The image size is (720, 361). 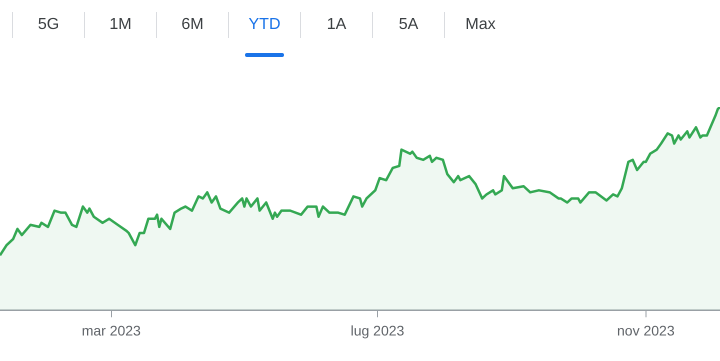 What do you see at coordinates (49, 25) in the screenshot?
I see `text: 5G` at bounding box center [49, 25].